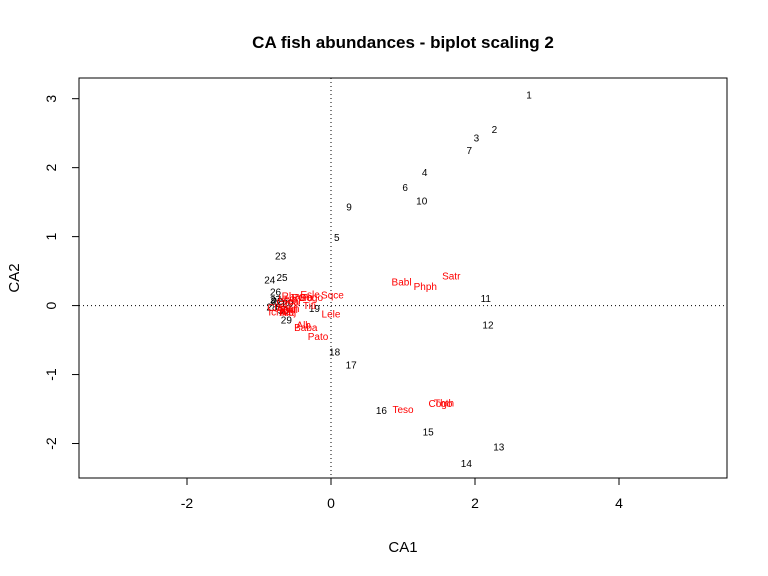 This screenshot has height=576, width=768. I want to click on species-label: Babl, so click(402, 283).